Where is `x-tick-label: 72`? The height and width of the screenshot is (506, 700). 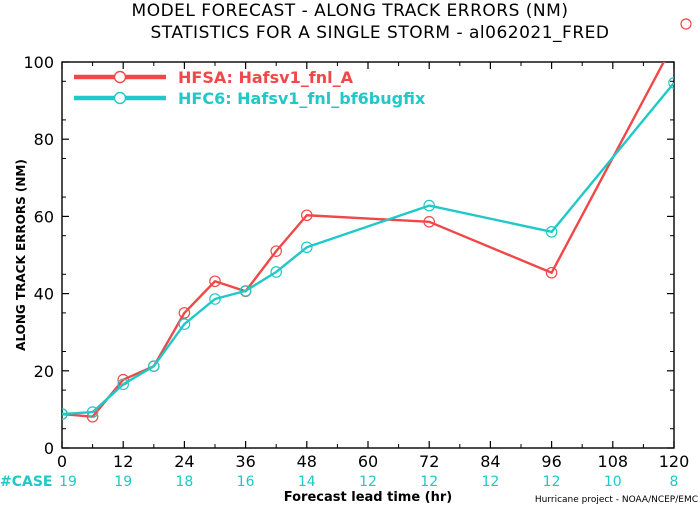 x-tick-label: 72 is located at coordinates (429, 461).